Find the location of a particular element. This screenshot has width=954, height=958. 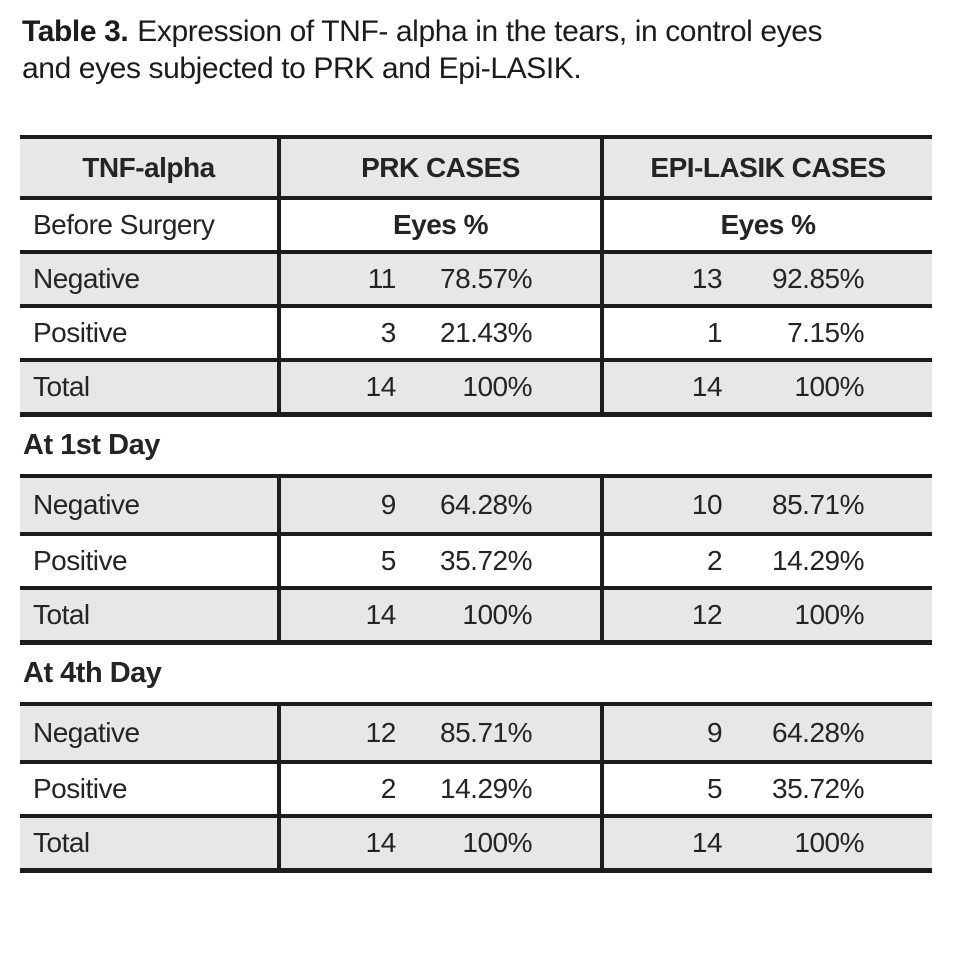

epi-cell: 1 7.15% is located at coordinates (766, 333).